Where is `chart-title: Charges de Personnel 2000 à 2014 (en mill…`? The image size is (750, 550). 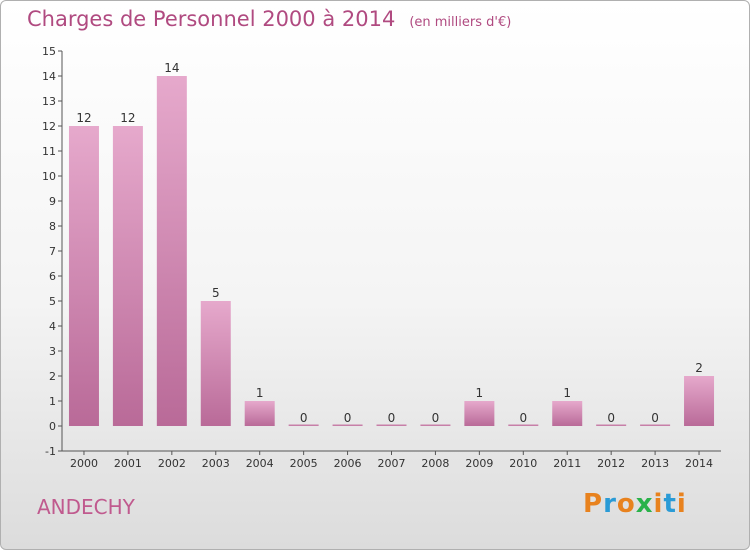 chart-title: Charges de Personnel 2000 à 2014 (en mill… is located at coordinates (269, 19).